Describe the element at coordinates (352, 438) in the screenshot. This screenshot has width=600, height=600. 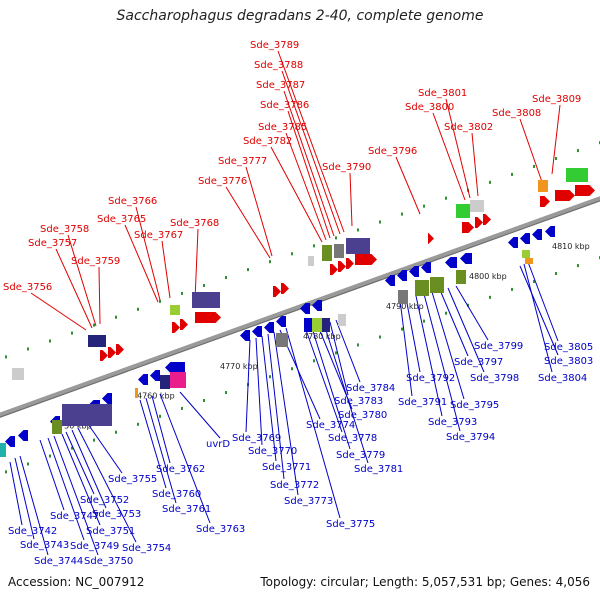
I see `reverse-gene-label: Sde_3778` at that location.